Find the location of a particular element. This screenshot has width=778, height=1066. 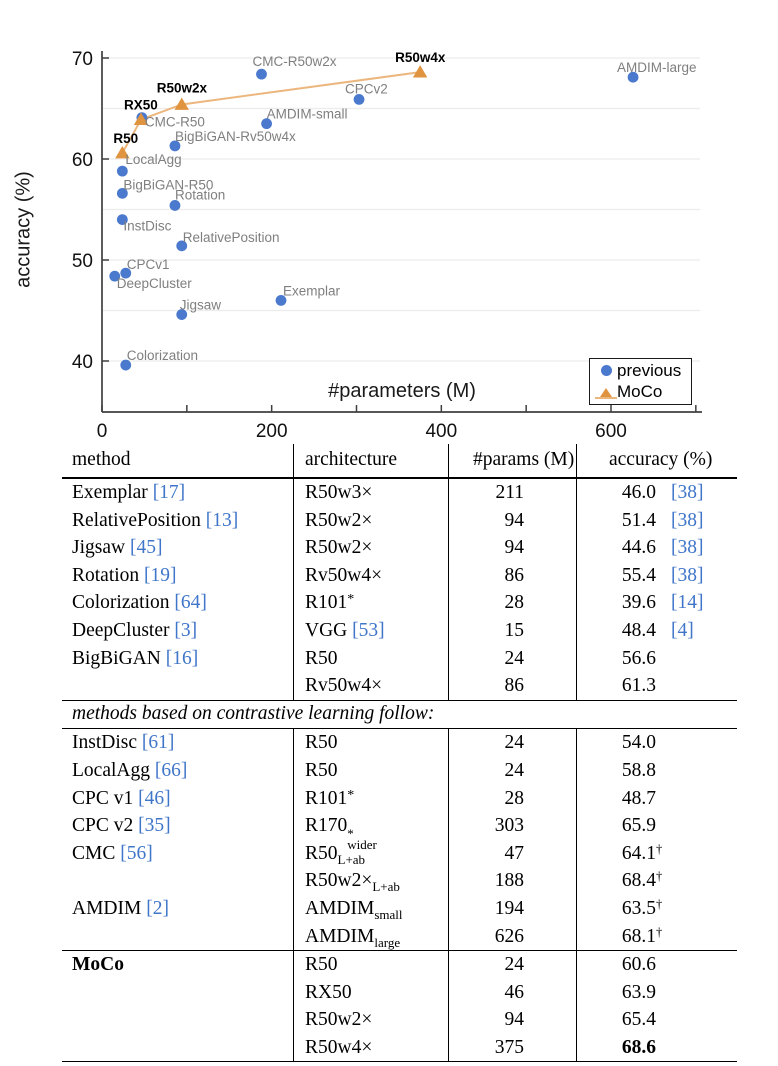

method-cell: AMDIM [2] is located at coordinates (178, 908).